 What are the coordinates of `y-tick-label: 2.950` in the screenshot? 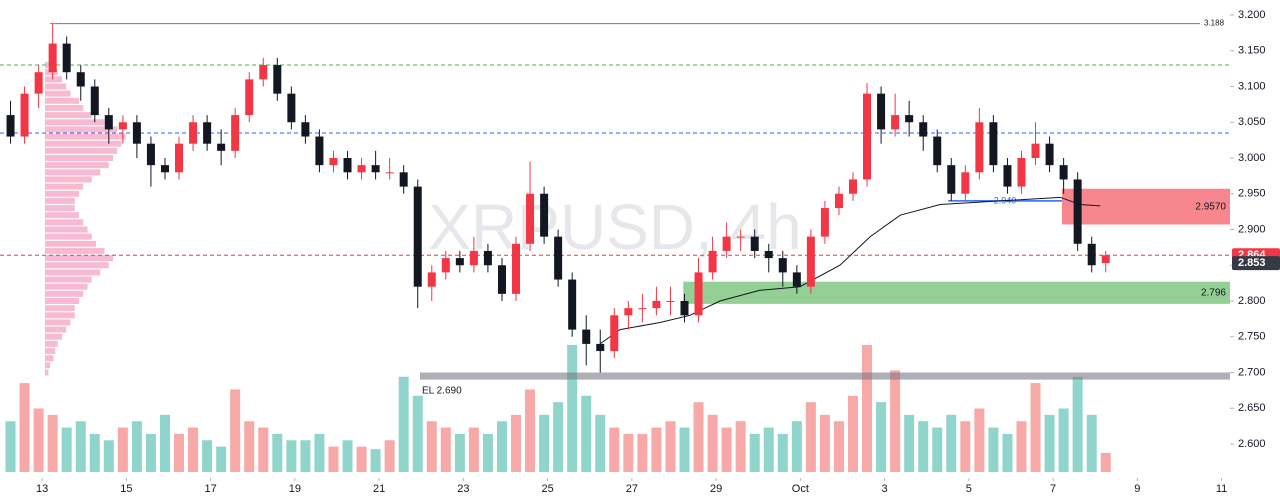 It's located at (1252, 194).